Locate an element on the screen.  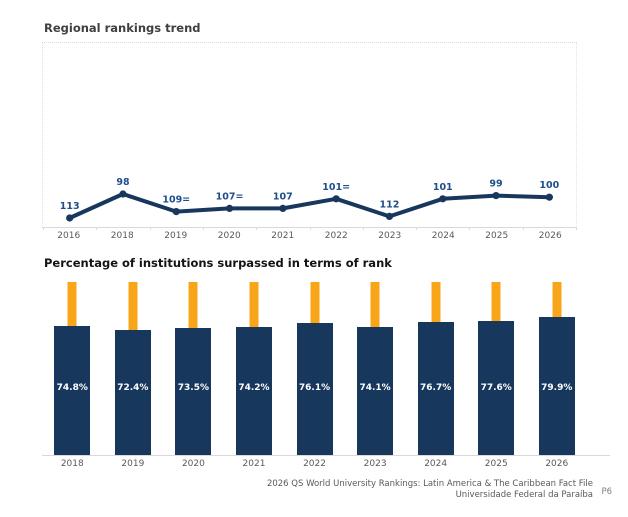
line-chart-year-label: 2019 is located at coordinates (176, 236).